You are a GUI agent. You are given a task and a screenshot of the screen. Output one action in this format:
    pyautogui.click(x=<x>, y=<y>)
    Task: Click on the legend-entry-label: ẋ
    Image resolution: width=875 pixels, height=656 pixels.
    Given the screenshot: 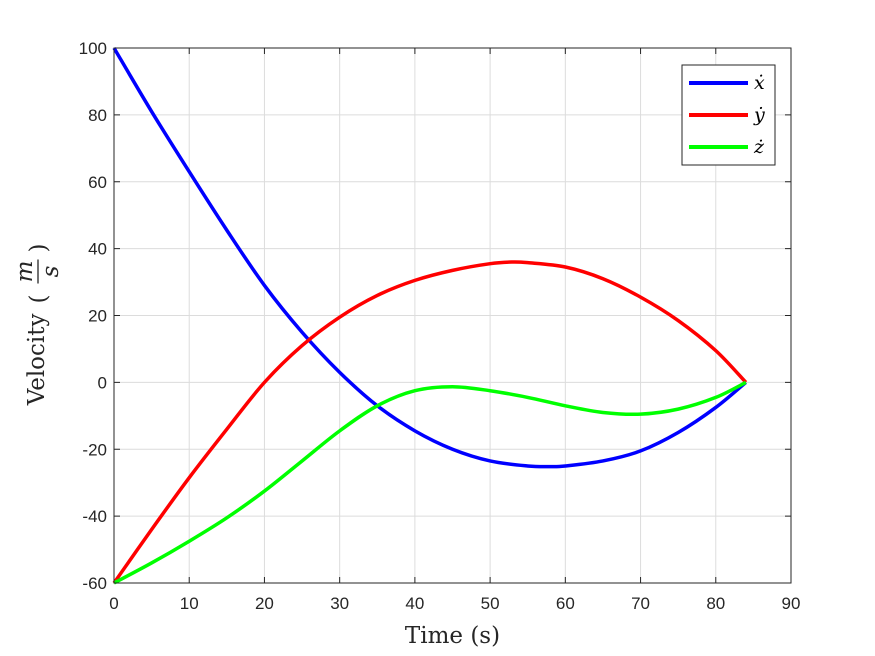 What is the action you would take?
    pyautogui.click(x=759, y=83)
    